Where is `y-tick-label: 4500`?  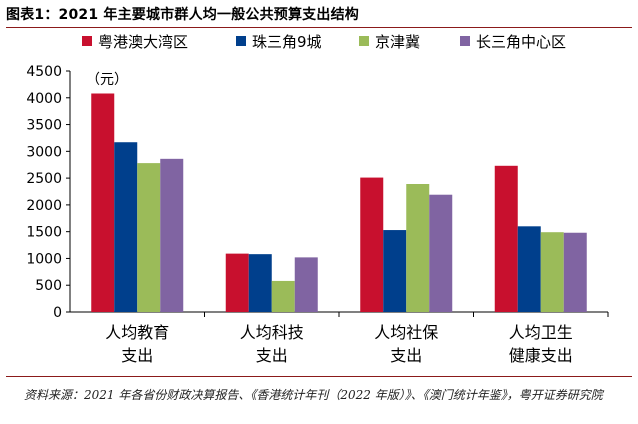 y-tick-label: 4500 is located at coordinates (44, 72).